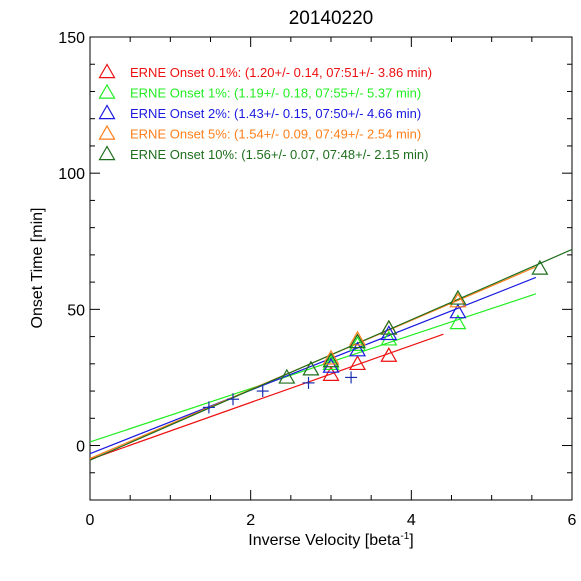  I want to click on x-axis-label: Inverse Velocity [beta-1], so click(330, 540).